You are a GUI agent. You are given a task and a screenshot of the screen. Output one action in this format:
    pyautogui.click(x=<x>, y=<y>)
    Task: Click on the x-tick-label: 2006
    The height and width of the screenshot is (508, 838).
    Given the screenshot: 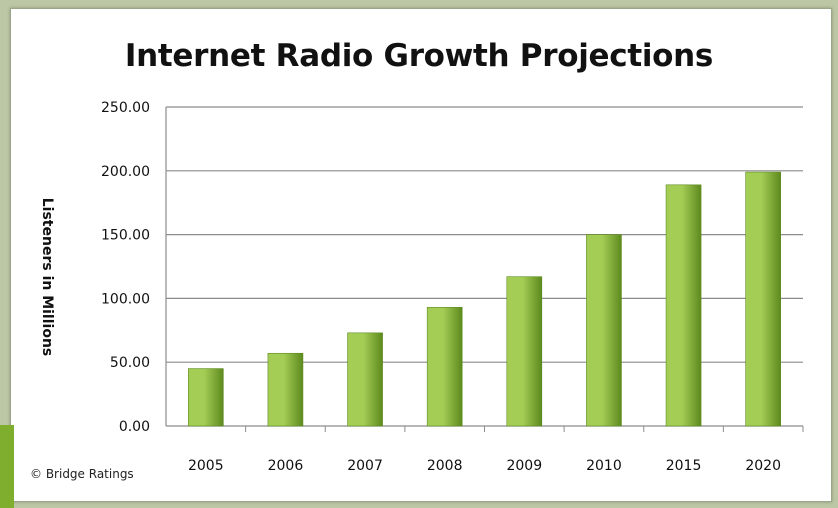 What is the action you would take?
    pyautogui.click(x=286, y=466)
    